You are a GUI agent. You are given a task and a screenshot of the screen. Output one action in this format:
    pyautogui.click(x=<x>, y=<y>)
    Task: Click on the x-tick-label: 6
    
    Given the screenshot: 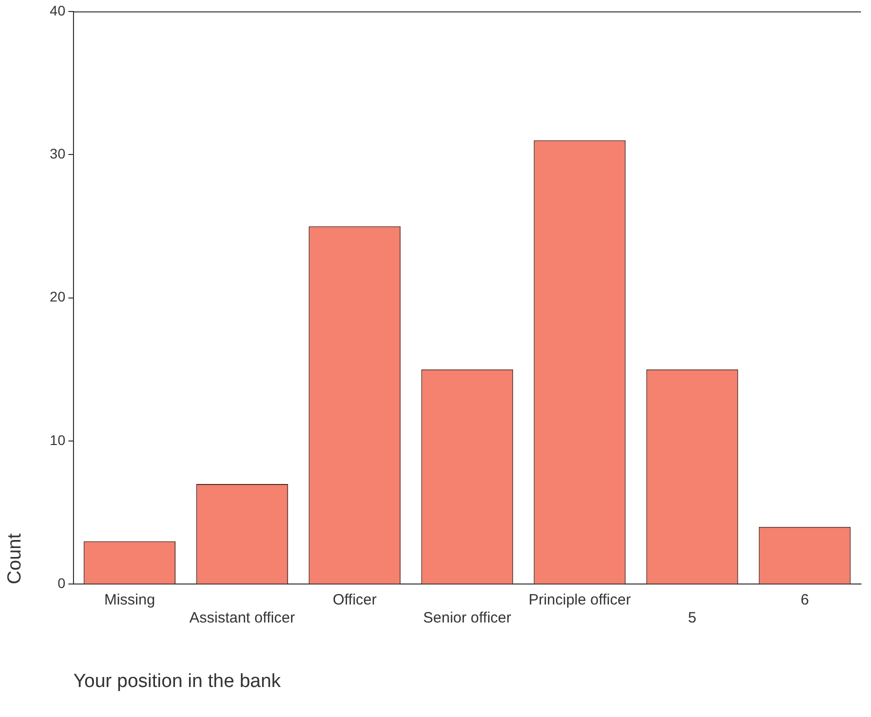 What is the action you would take?
    pyautogui.click(x=804, y=599)
    